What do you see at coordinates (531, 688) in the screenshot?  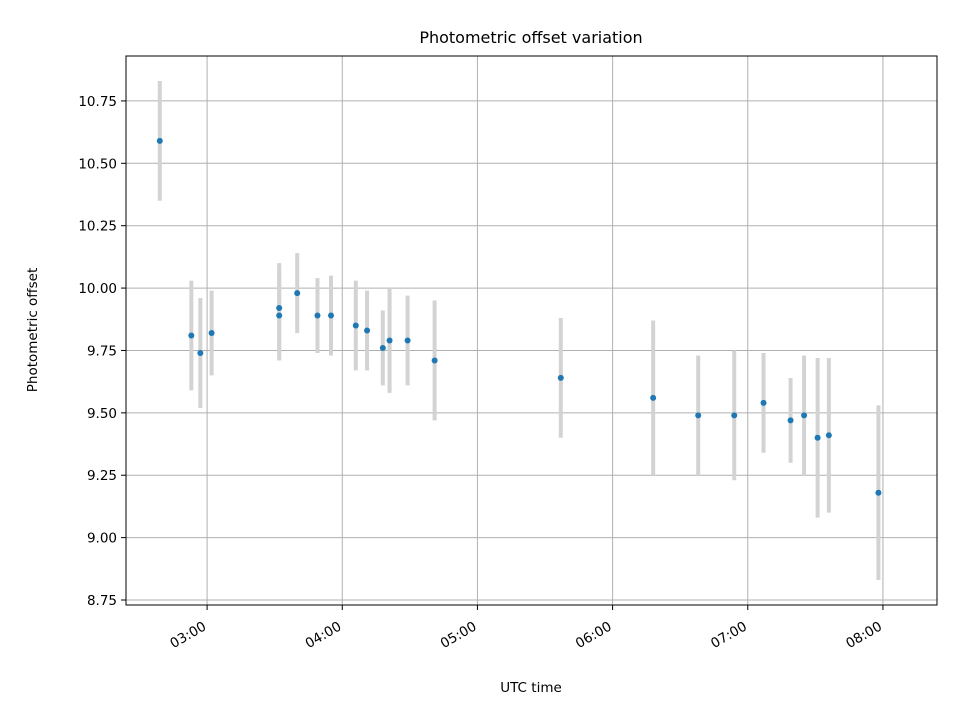 I see `x-axis-label: UTC time` at bounding box center [531, 688].